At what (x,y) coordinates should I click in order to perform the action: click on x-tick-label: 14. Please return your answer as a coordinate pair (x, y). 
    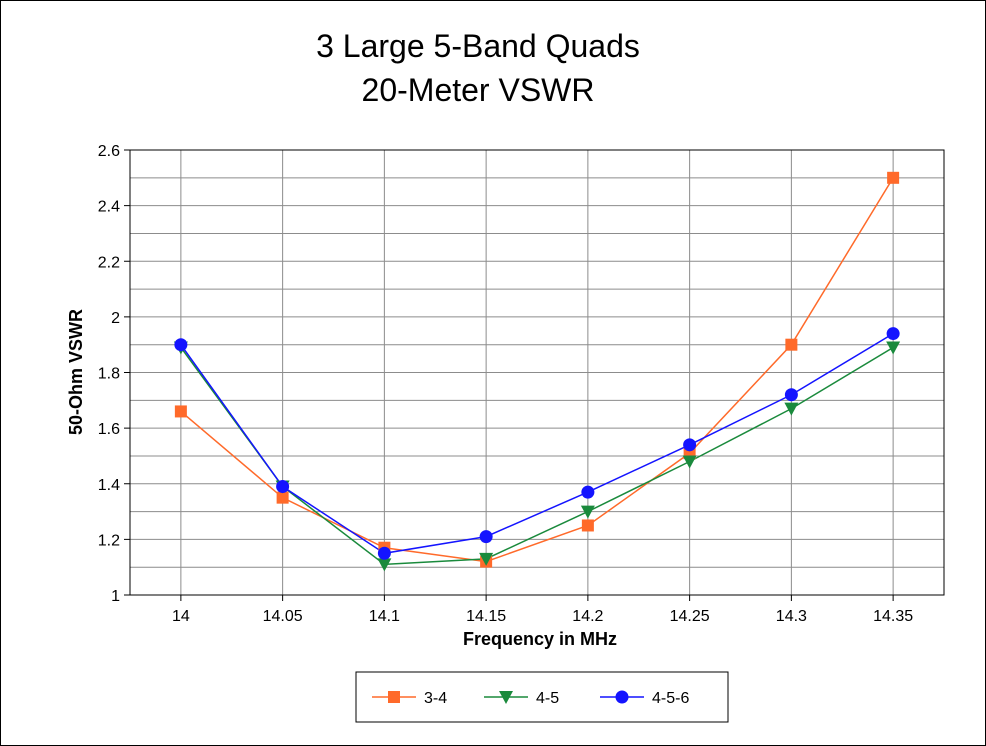
    Looking at the image, I should click on (181, 616).